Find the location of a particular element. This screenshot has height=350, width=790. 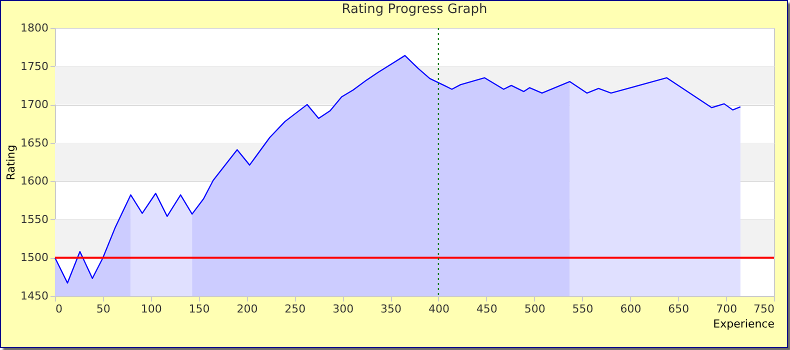

x-tick-label: 750 is located at coordinates (764, 309).